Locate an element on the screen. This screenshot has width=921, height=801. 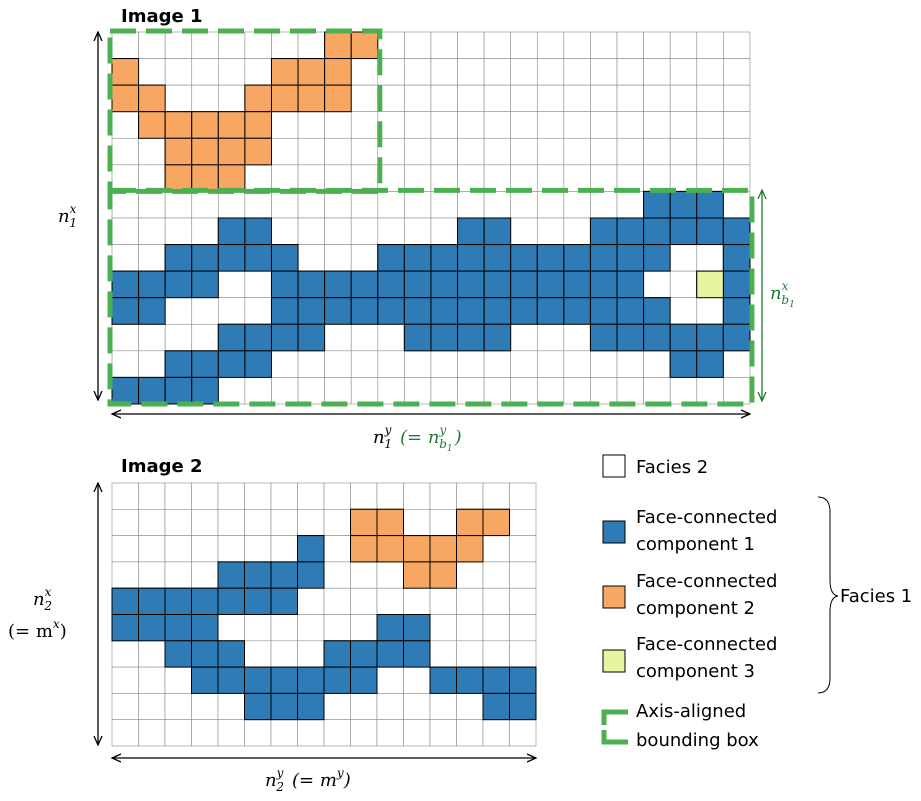
image1-y-label: ny 1 (= ny b1) is located at coordinates (417, 438).